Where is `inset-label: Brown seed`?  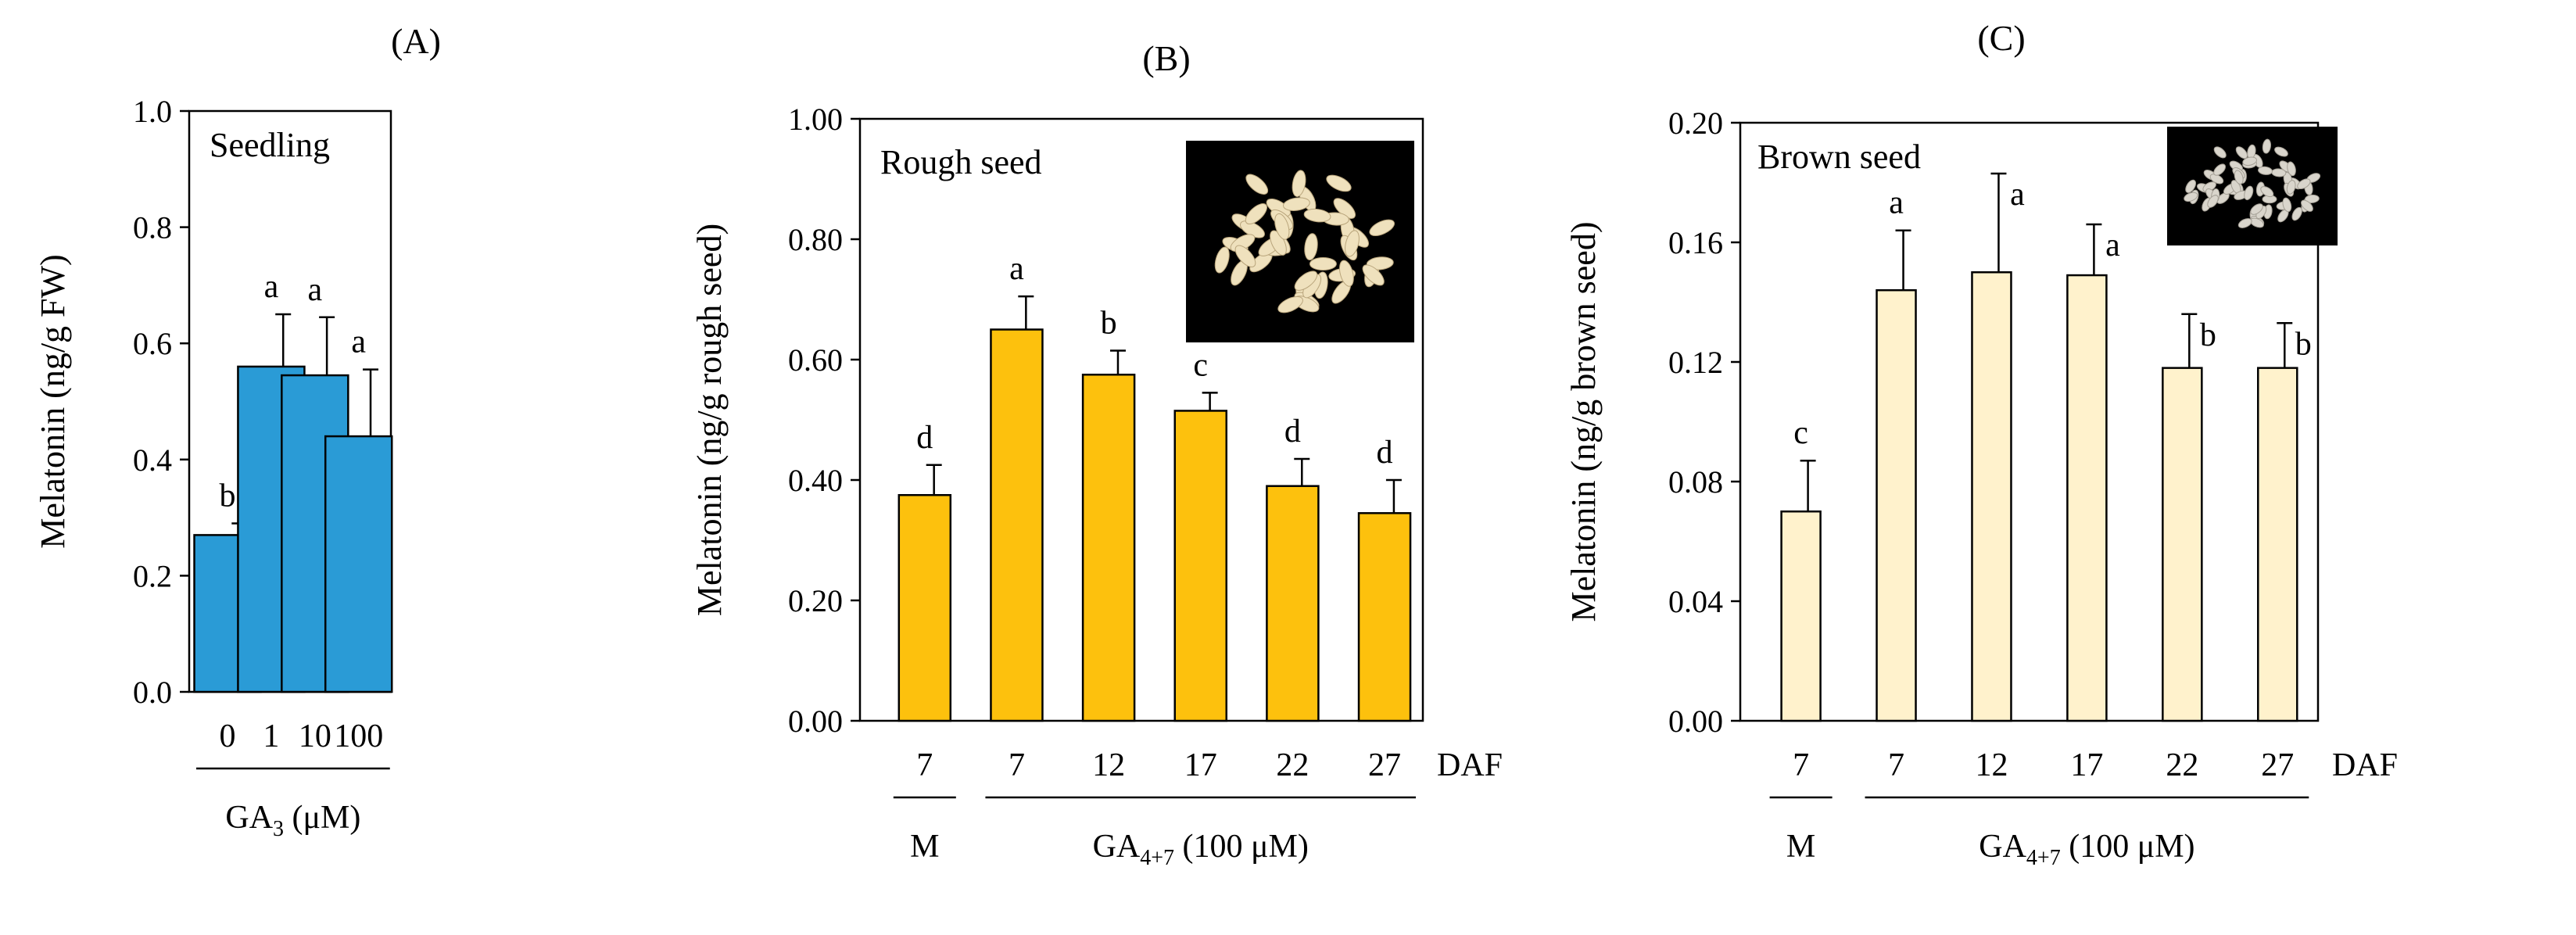 inset-label: Brown seed is located at coordinates (1839, 157).